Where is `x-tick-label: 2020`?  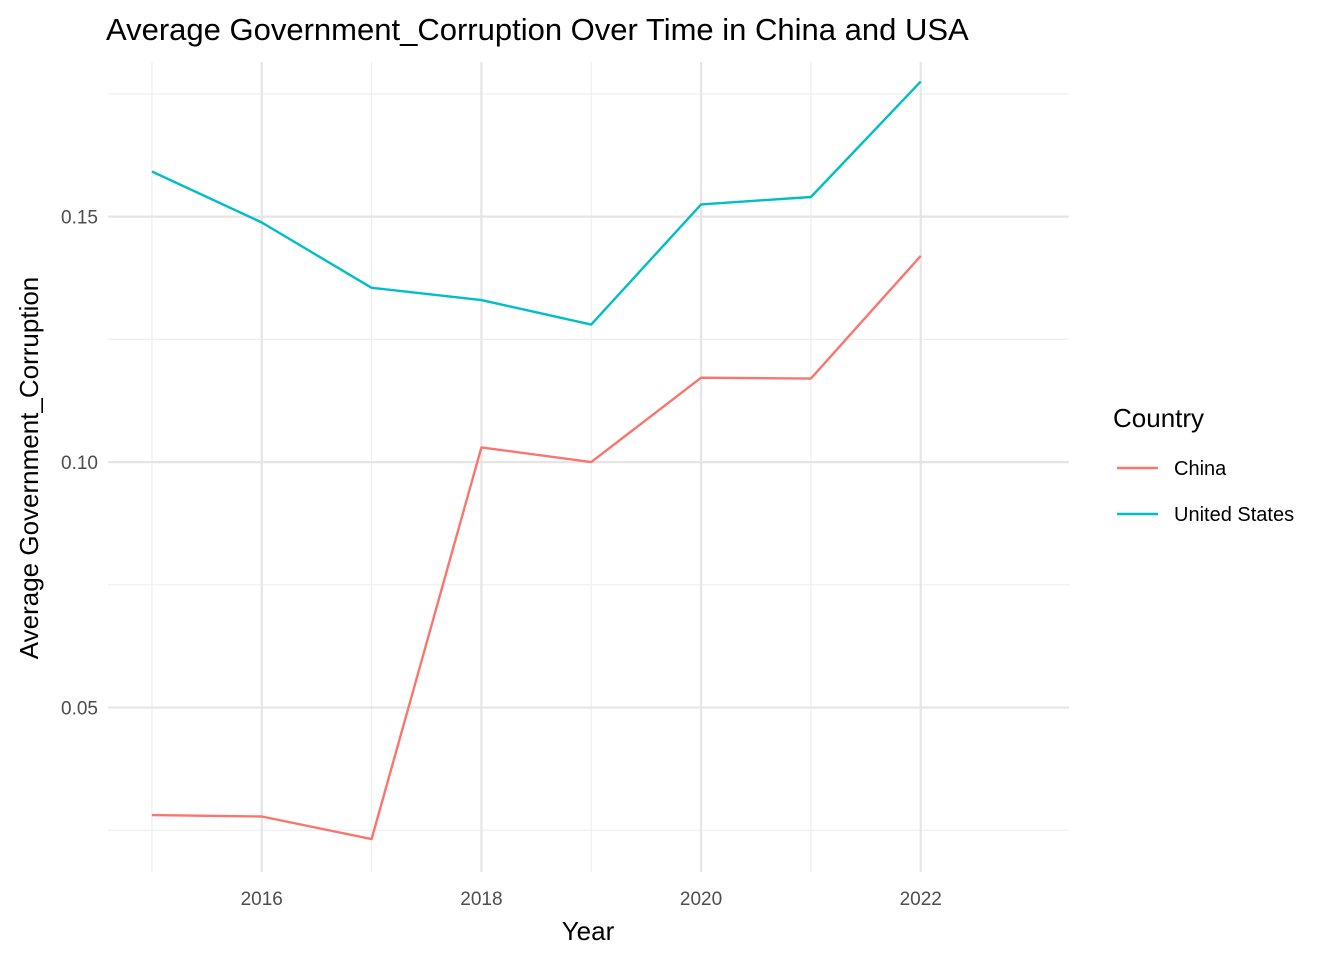
x-tick-label: 2020 is located at coordinates (701, 899).